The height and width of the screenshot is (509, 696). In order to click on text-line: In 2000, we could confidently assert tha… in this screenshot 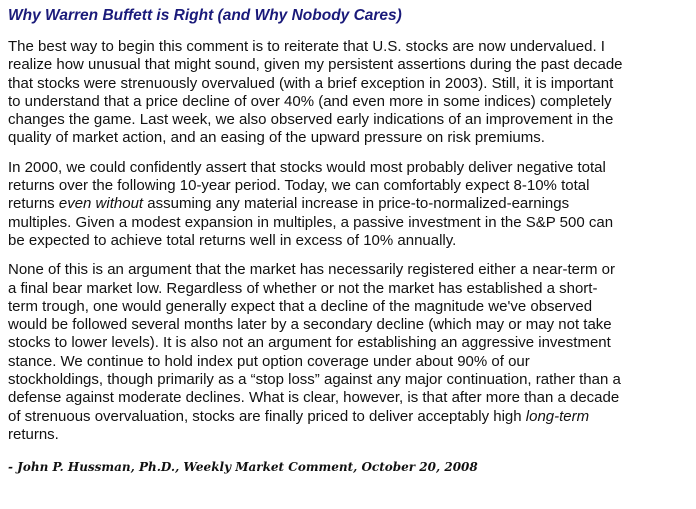, I will do `click(347, 168)`.